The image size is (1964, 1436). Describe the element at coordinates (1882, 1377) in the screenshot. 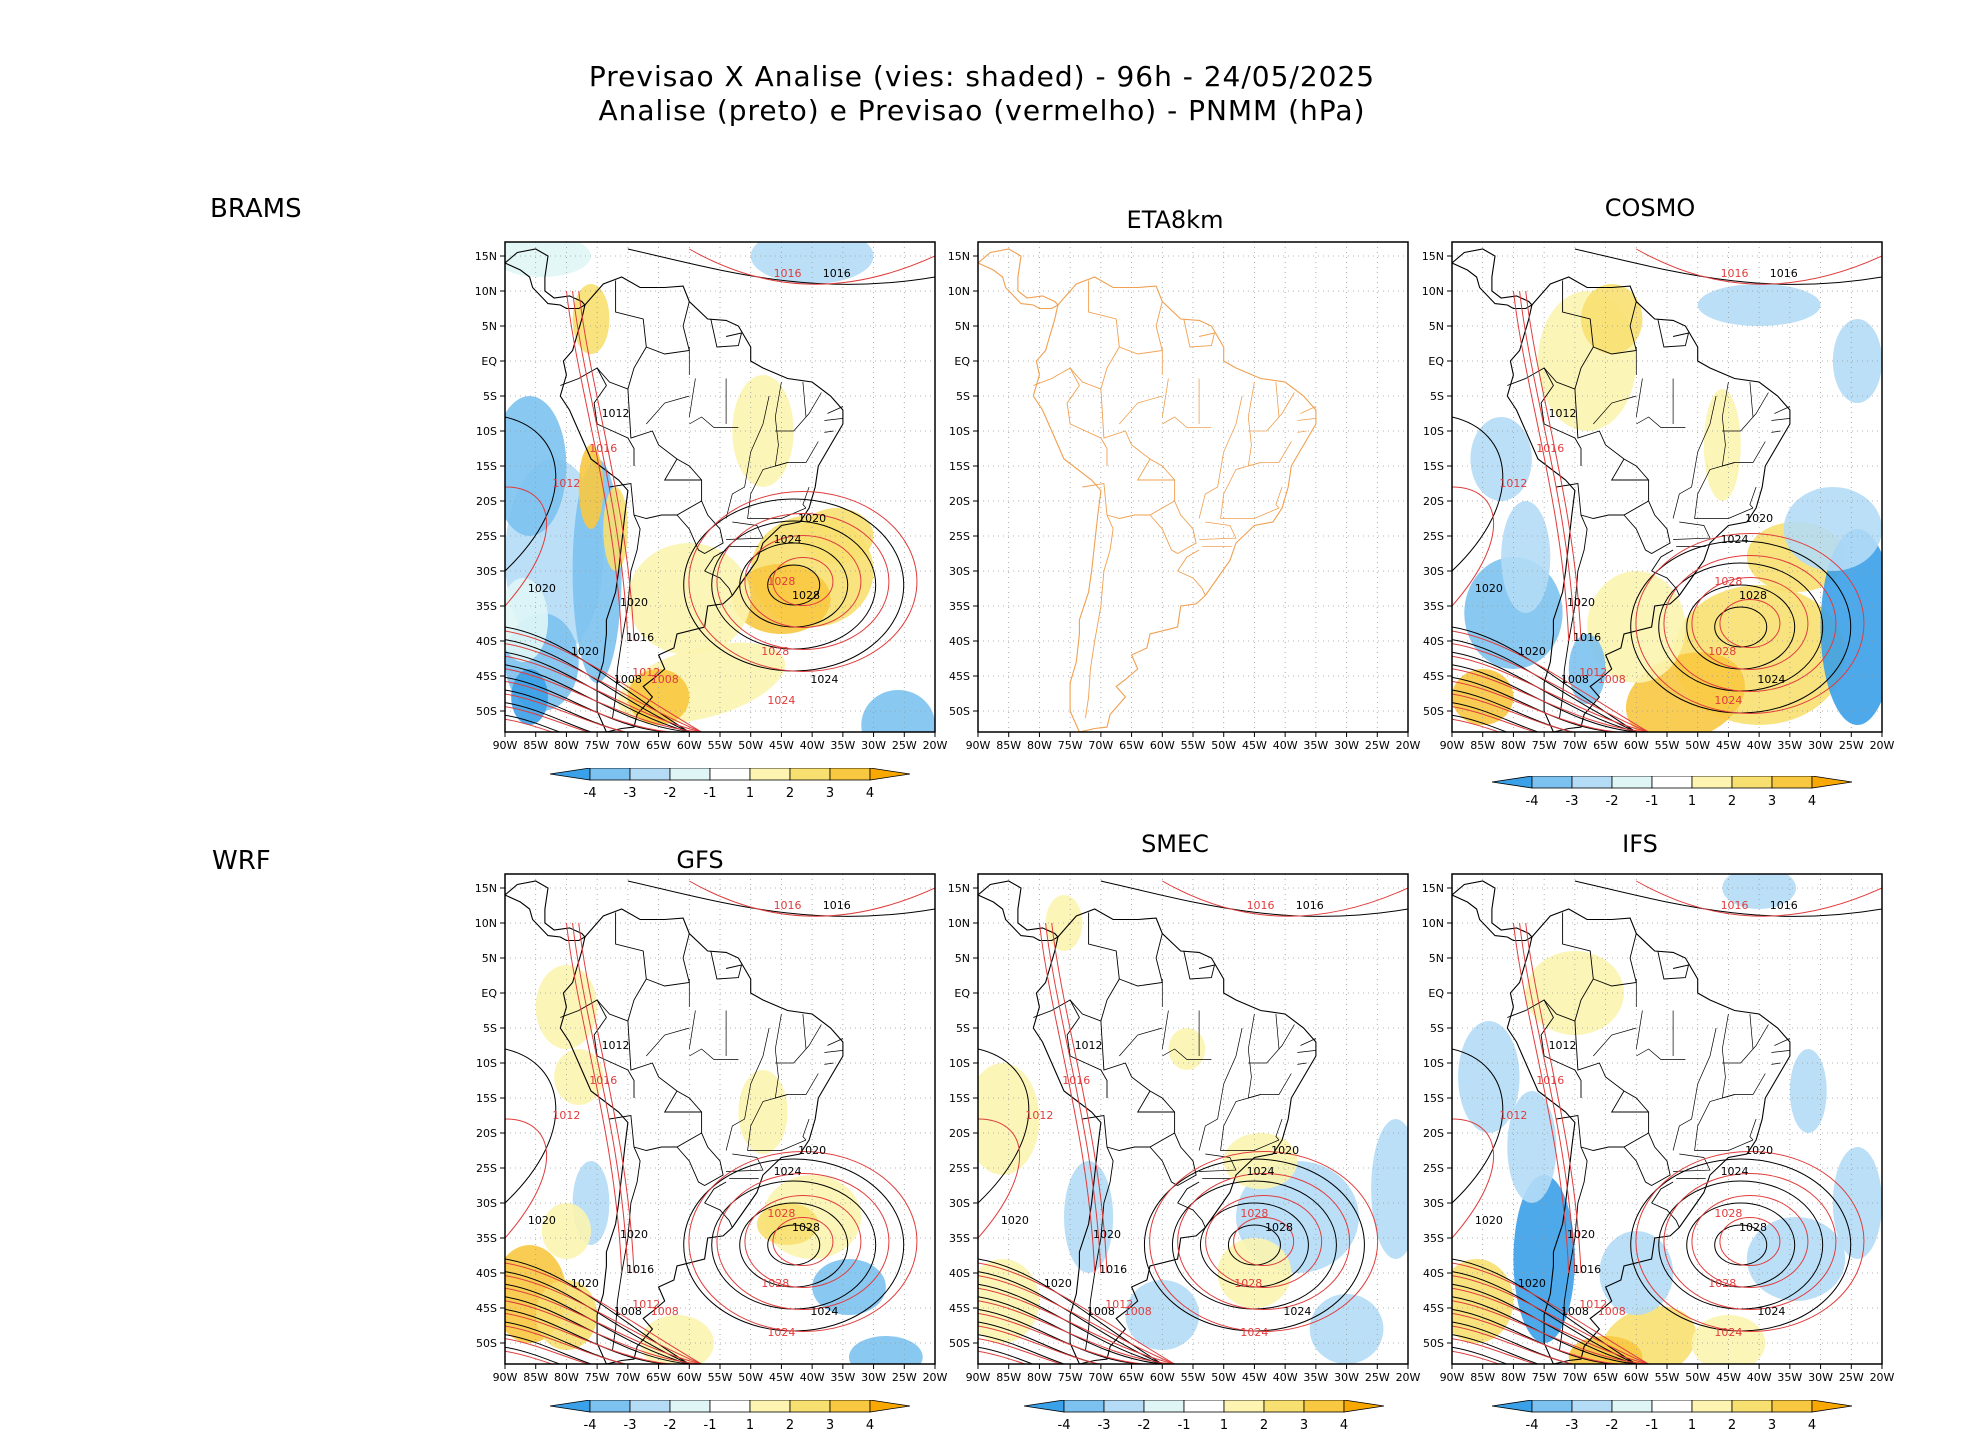

I see `x-tick-label: 20W` at that location.